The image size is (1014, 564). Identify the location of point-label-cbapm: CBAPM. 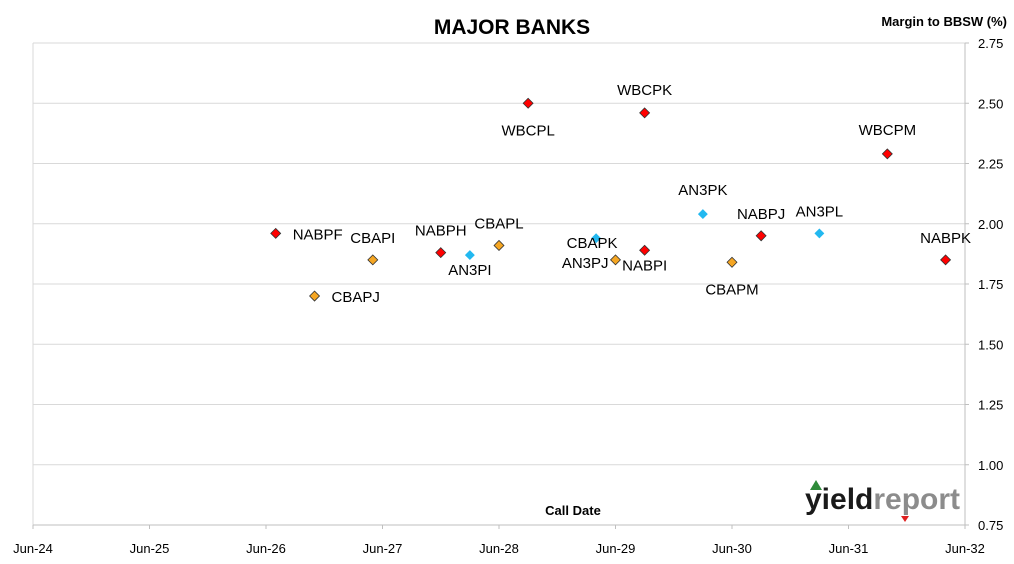
(731, 289).